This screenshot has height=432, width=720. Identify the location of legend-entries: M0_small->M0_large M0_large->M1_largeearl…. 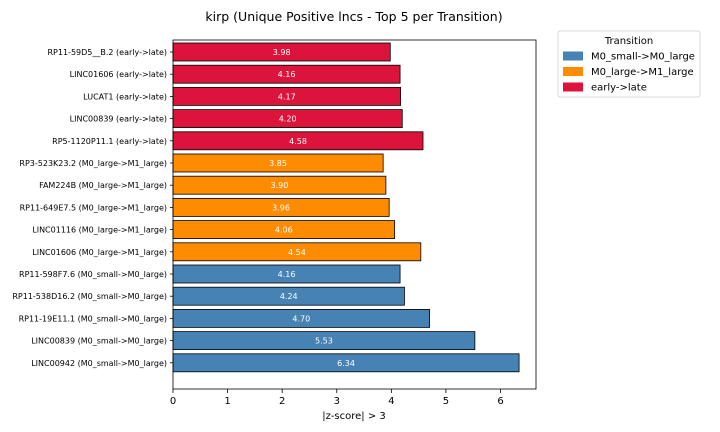
(629, 72).